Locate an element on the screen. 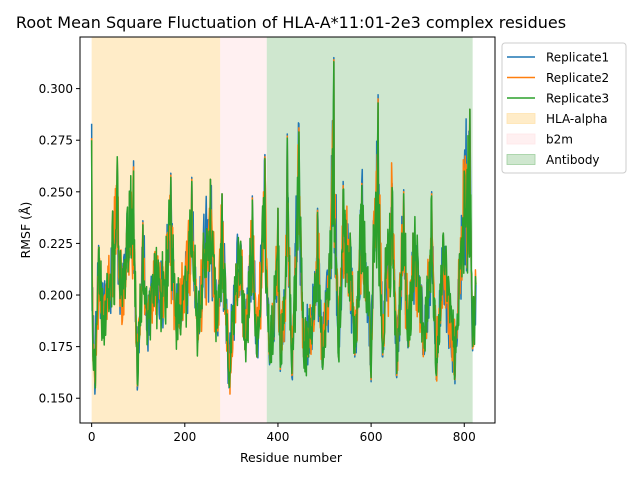 The height and width of the screenshot is (480, 640). legend-swatch-hla-alpha is located at coordinates (521, 118).